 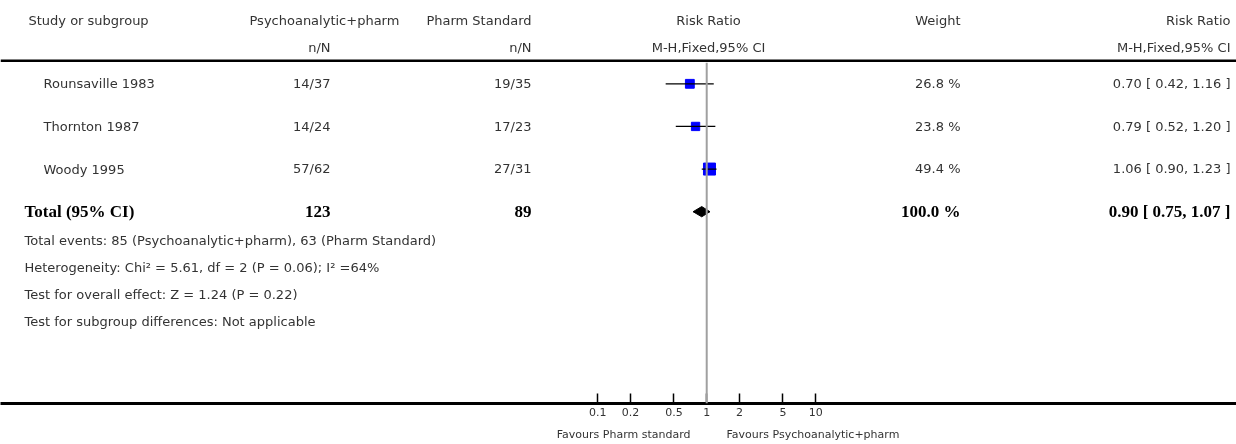 What do you see at coordinates (513, 83) in the screenshot?
I see `annotation: 19/35` at bounding box center [513, 83].